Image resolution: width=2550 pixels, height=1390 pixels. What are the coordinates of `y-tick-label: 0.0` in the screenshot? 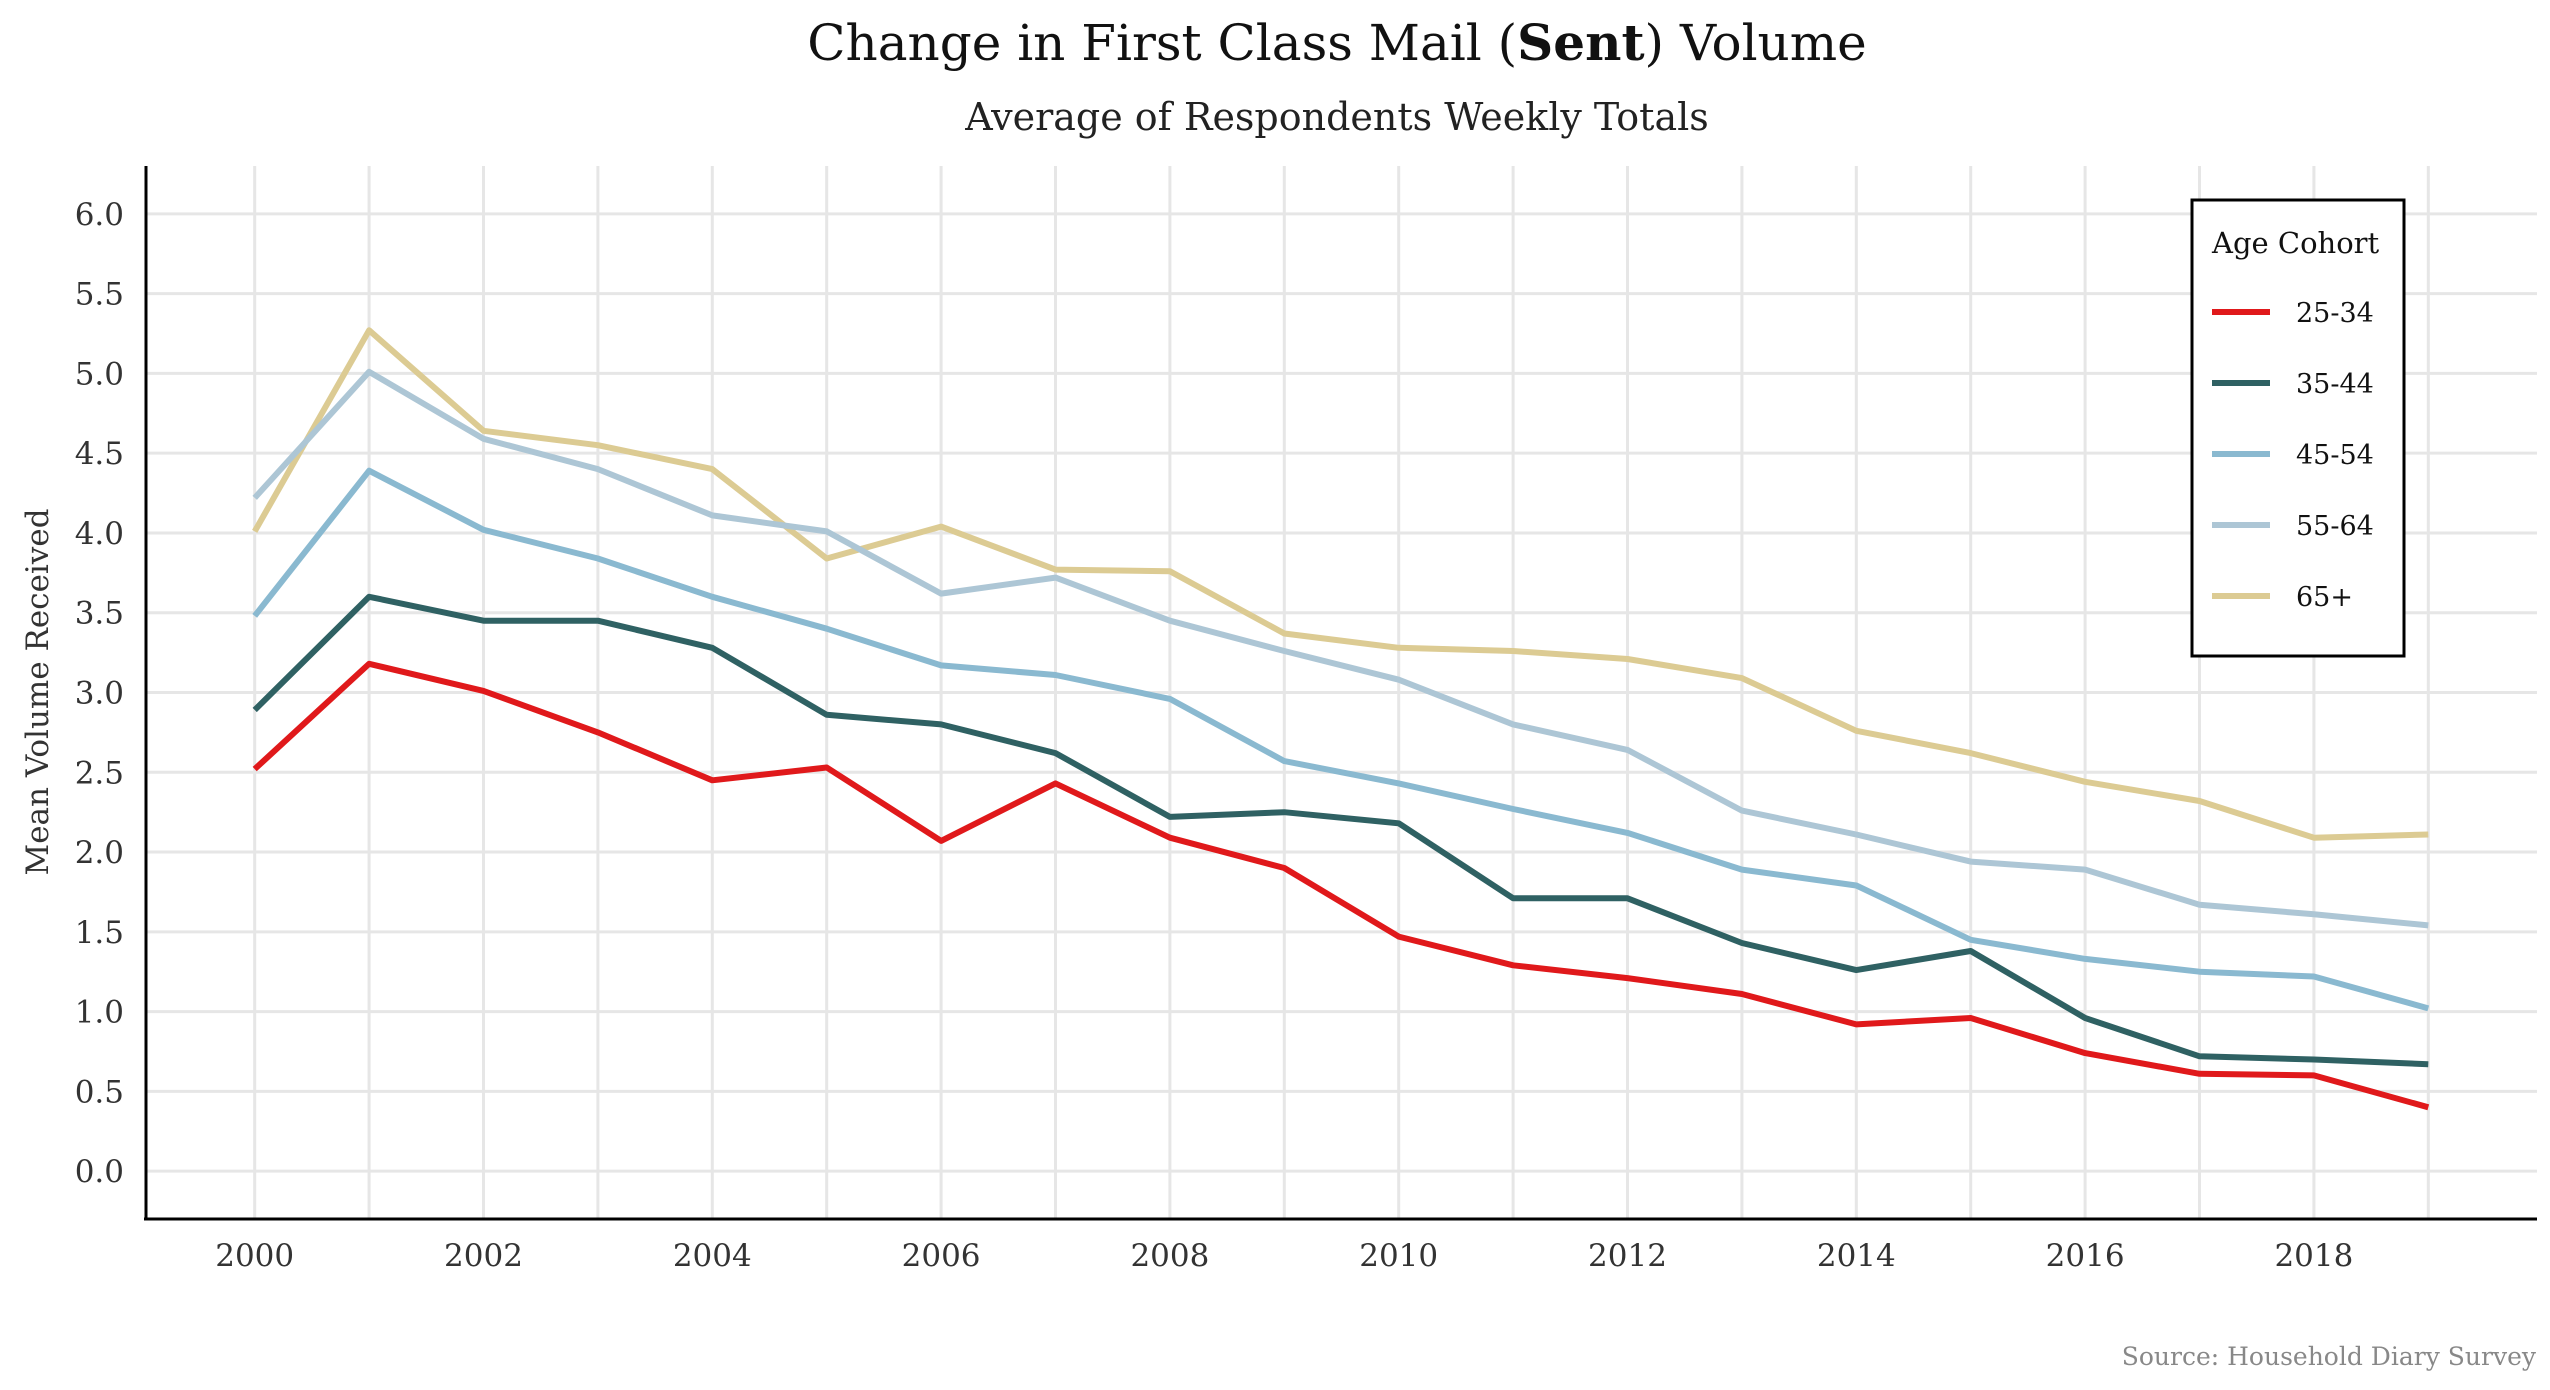 It's located at (99, 1172).